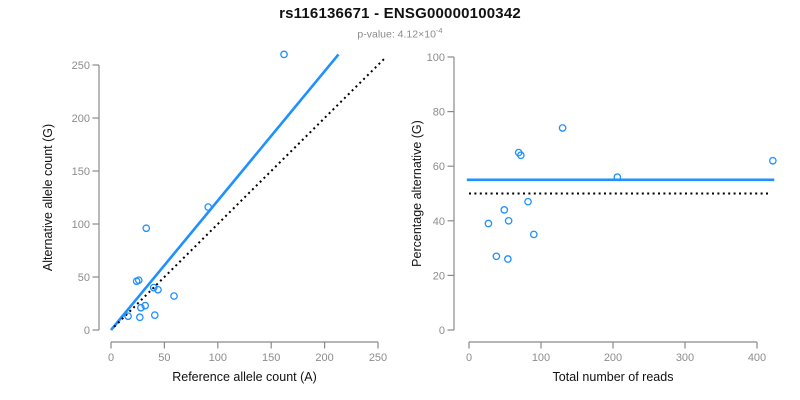 The height and width of the screenshot is (400, 800). What do you see at coordinates (164, 358) in the screenshot?
I see `x-tick-label: 50` at bounding box center [164, 358].